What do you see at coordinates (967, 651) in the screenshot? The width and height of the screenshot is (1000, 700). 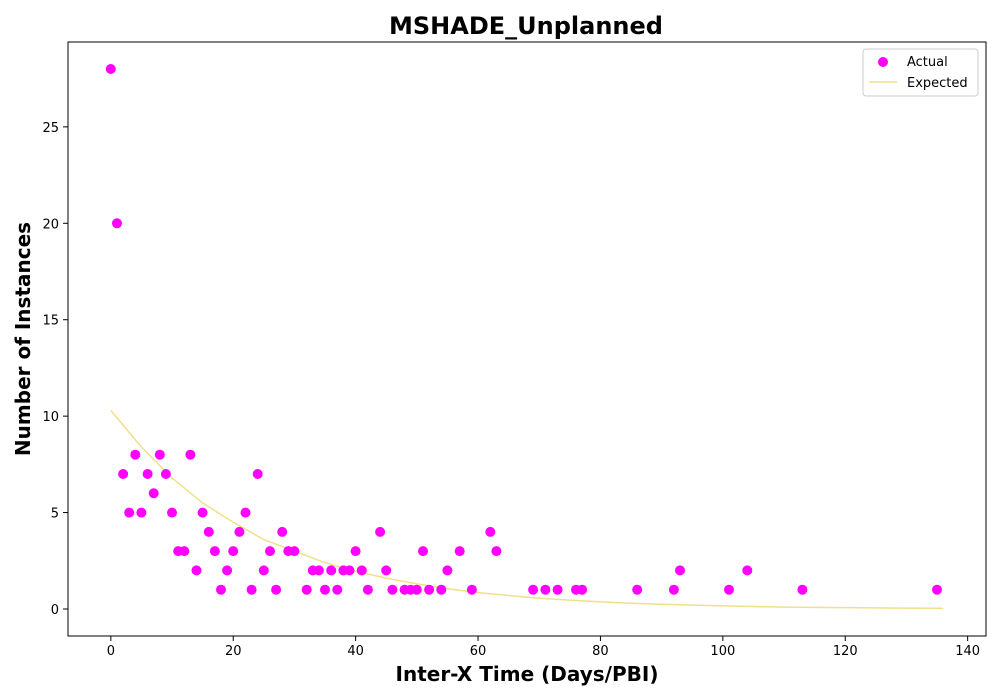 I see `x-tick-label: 140` at bounding box center [967, 651].